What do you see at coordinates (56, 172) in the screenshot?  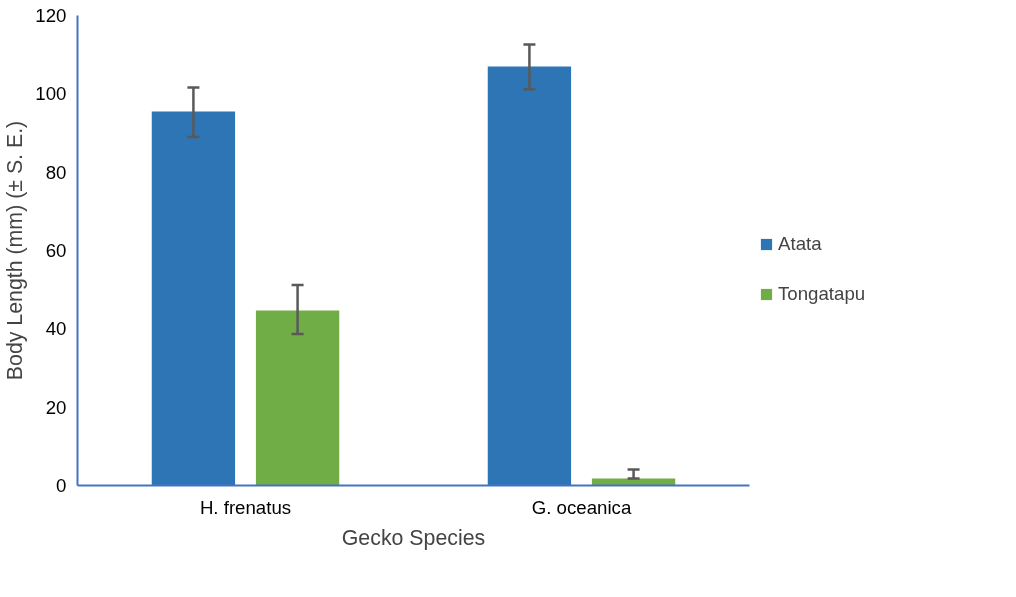 I see `y-tick-label: 80` at bounding box center [56, 172].